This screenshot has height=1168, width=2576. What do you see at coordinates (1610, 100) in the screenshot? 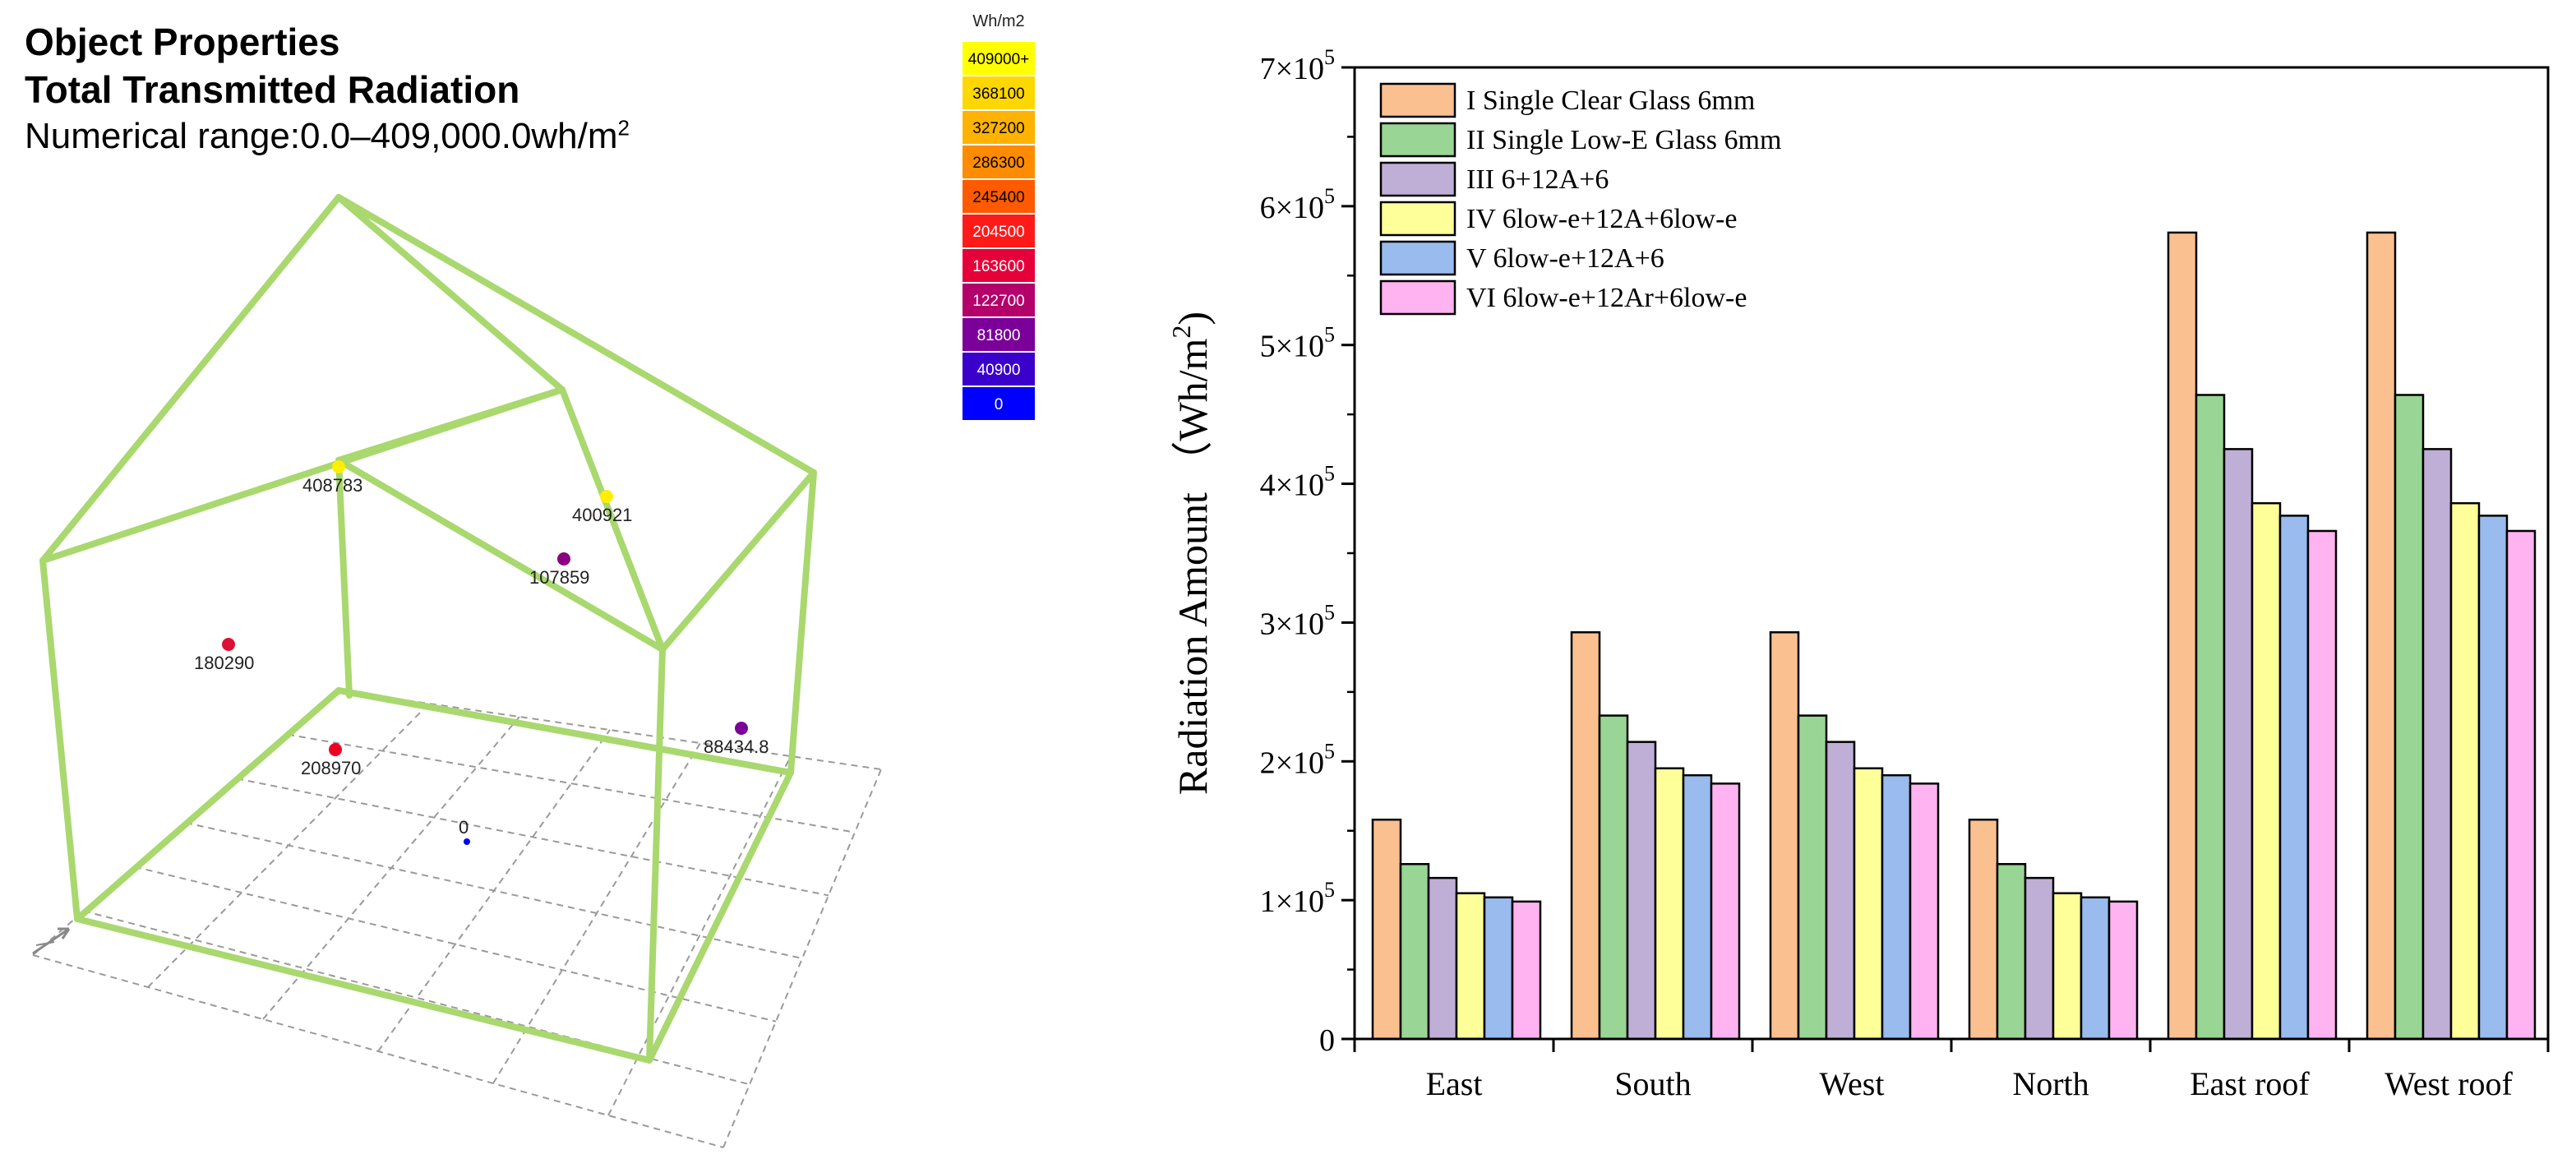
I see `legend-label: I Single Clear Glass 6mm` at bounding box center [1610, 100].